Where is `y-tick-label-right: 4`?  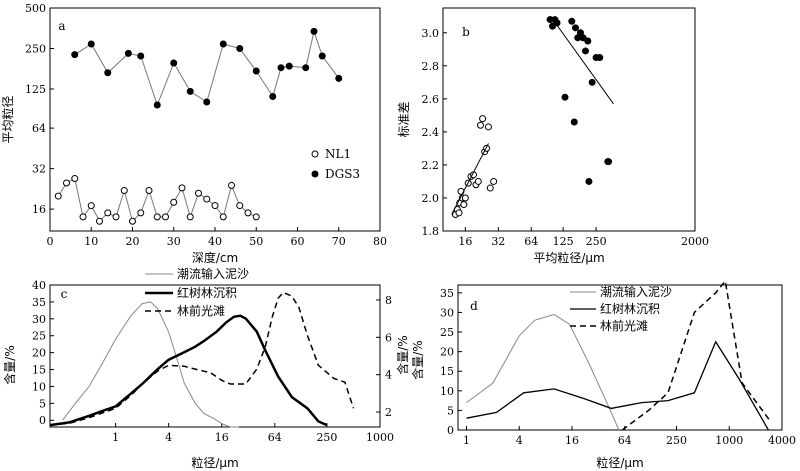 y-tick-label-right: 4 is located at coordinates (388, 375).